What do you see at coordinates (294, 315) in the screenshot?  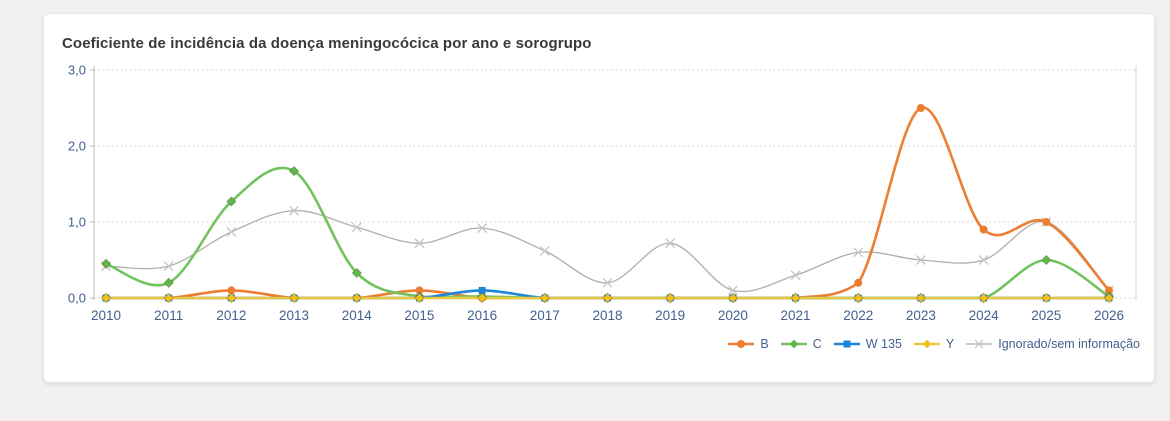 I see `x-tick-label-2013: 2013` at bounding box center [294, 315].